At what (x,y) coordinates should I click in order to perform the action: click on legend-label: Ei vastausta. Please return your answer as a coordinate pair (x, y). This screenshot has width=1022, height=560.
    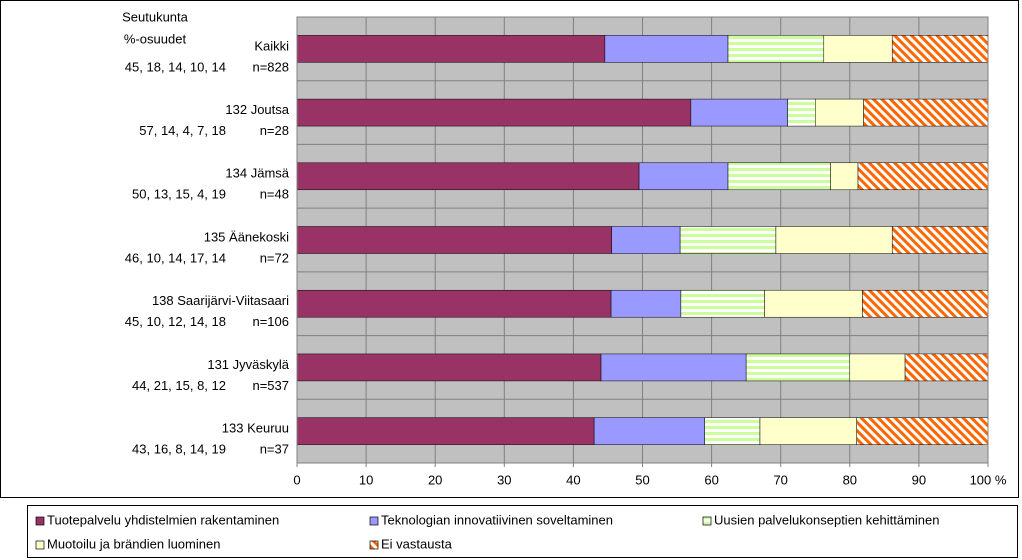
    Looking at the image, I should click on (417, 543).